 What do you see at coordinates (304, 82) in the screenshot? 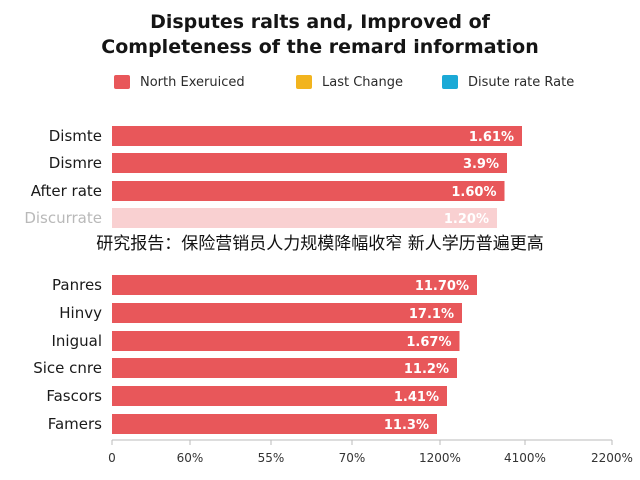
I see `legend-swatch-yellow` at bounding box center [304, 82].